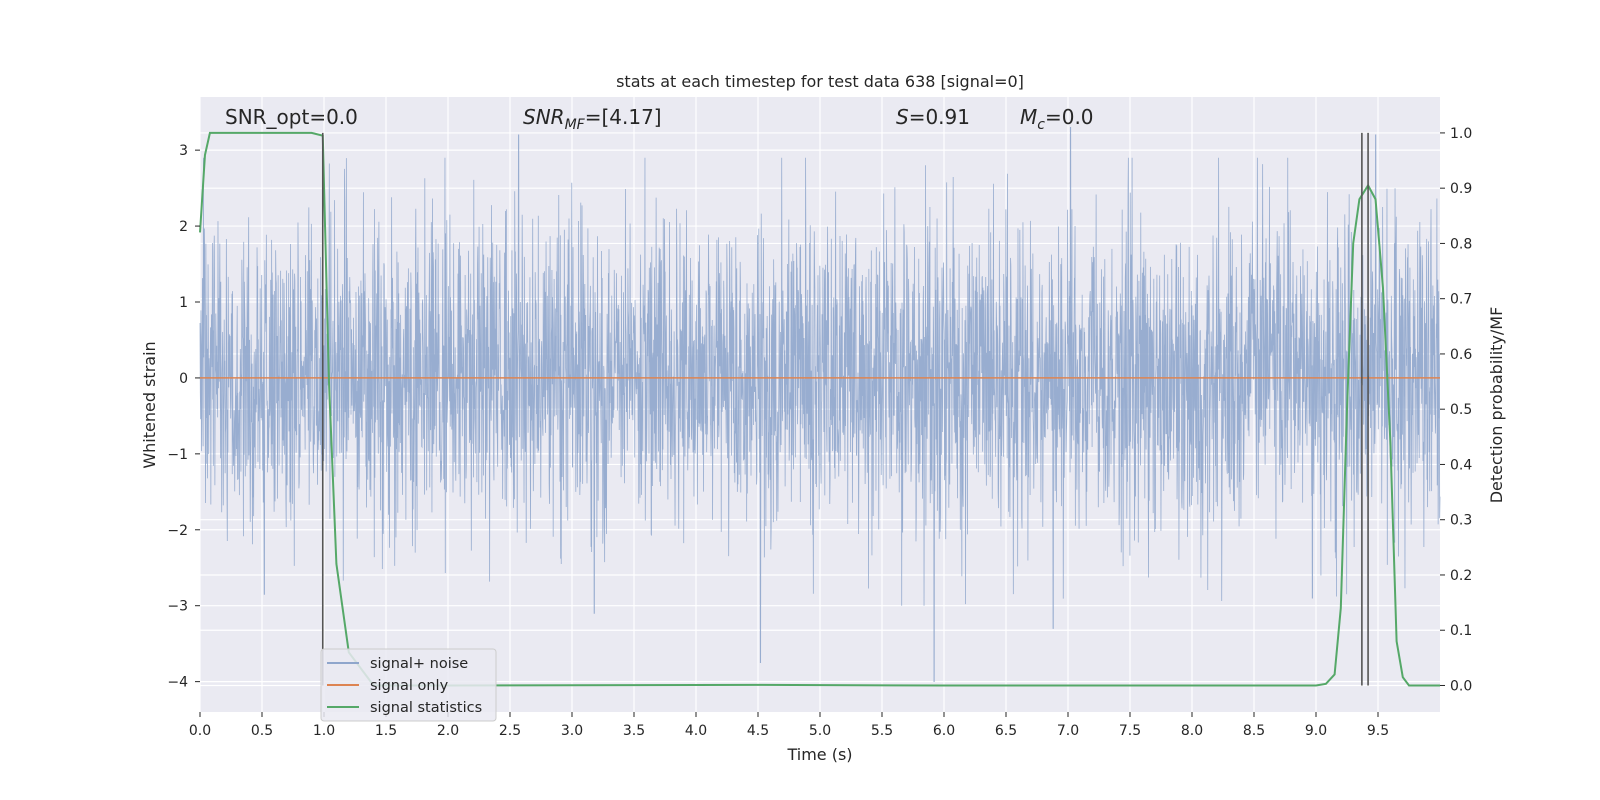 This screenshot has width=1600, height=800. What do you see at coordinates (291, 117) in the screenshot?
I see `annotation-snr-opt: SNR_opt=0.0` at bounding box center [291, 117].